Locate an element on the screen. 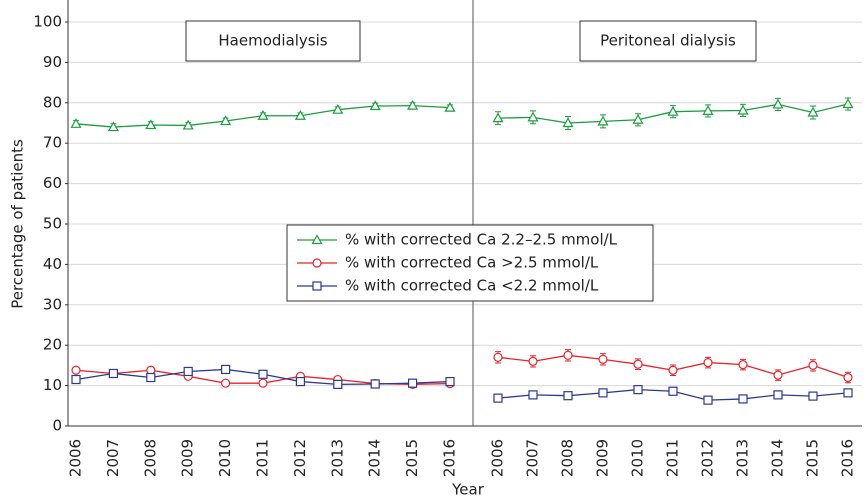 Image resolution: width=867 pixels, height=499 pixels. panel-title: Peritoneal dialysis is located at coordinates (668, 41).